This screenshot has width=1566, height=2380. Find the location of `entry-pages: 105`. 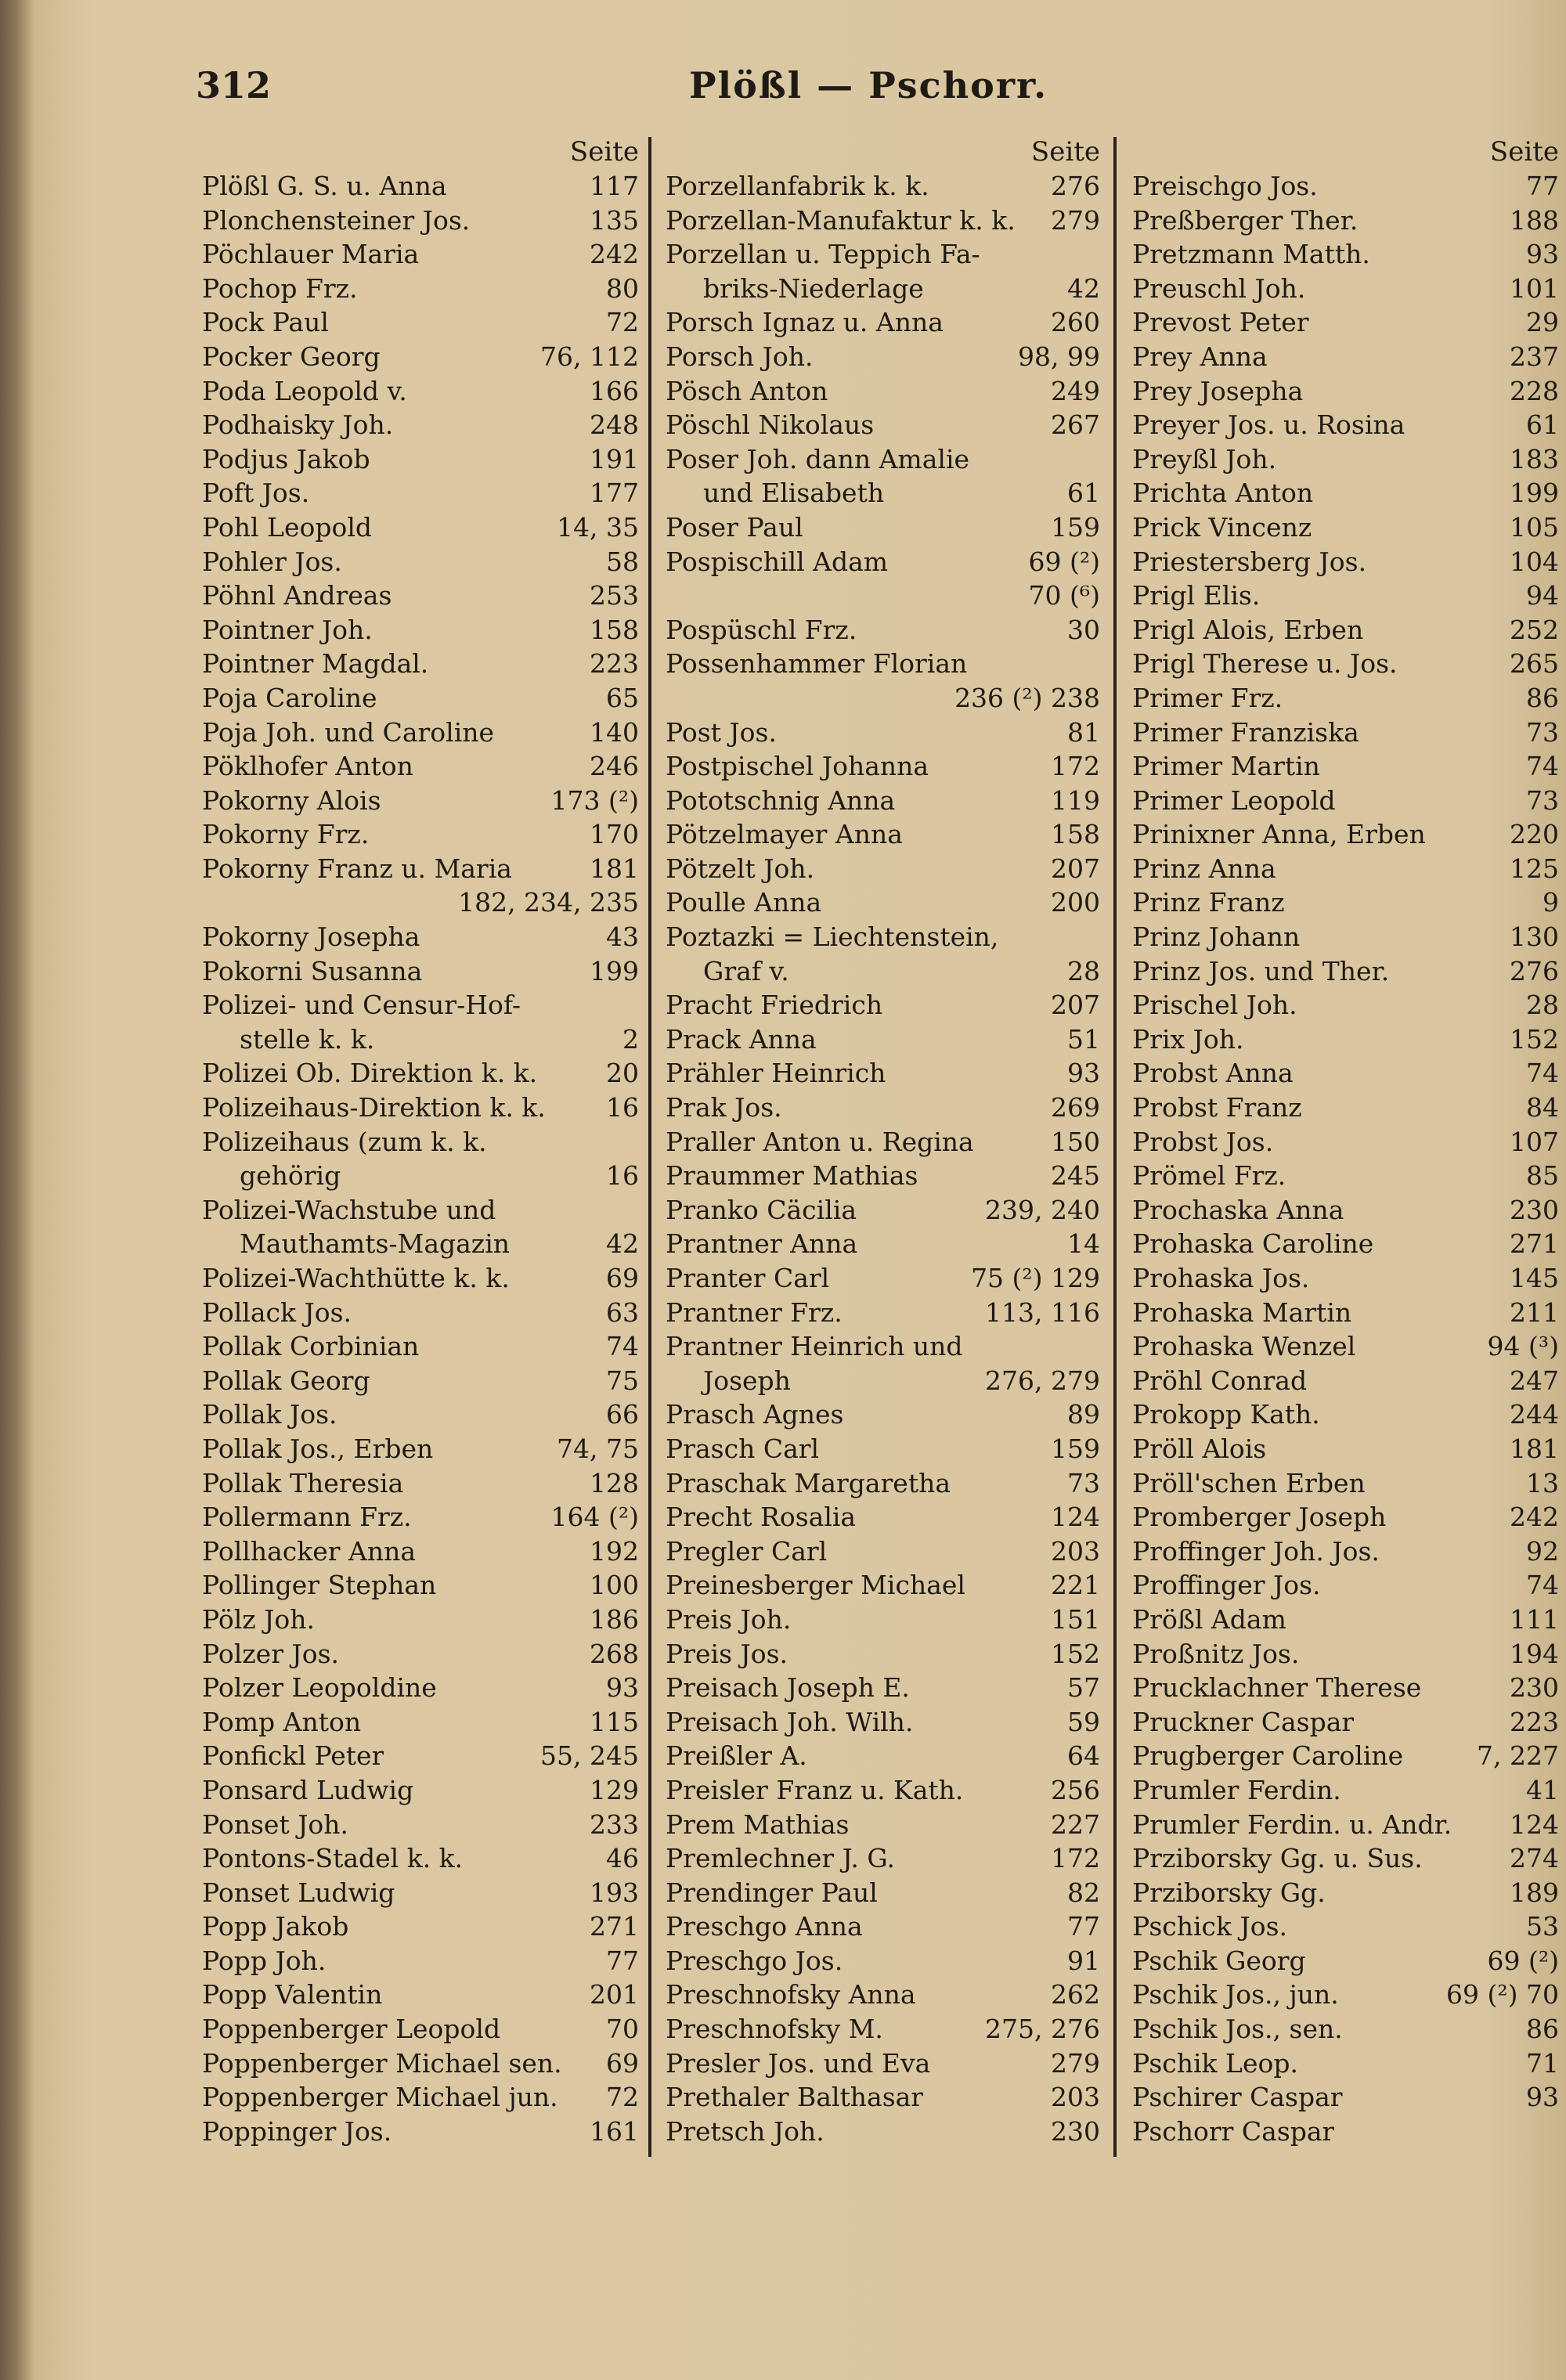

entry-pages: 105 is located at coordinates (1535, 527).